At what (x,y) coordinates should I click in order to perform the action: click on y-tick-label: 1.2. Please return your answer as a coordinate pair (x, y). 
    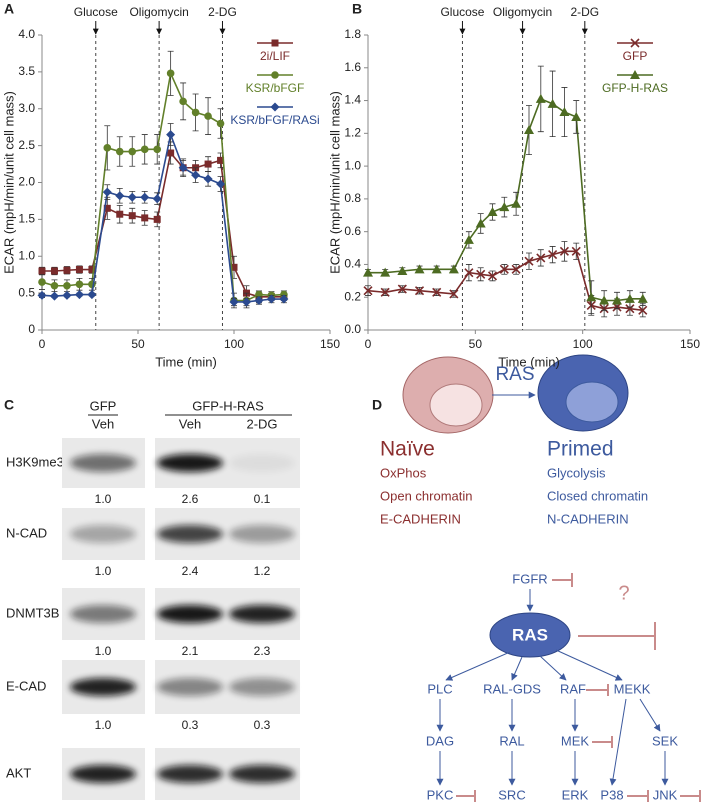
    Looking at the image, I should click on (352, 133).